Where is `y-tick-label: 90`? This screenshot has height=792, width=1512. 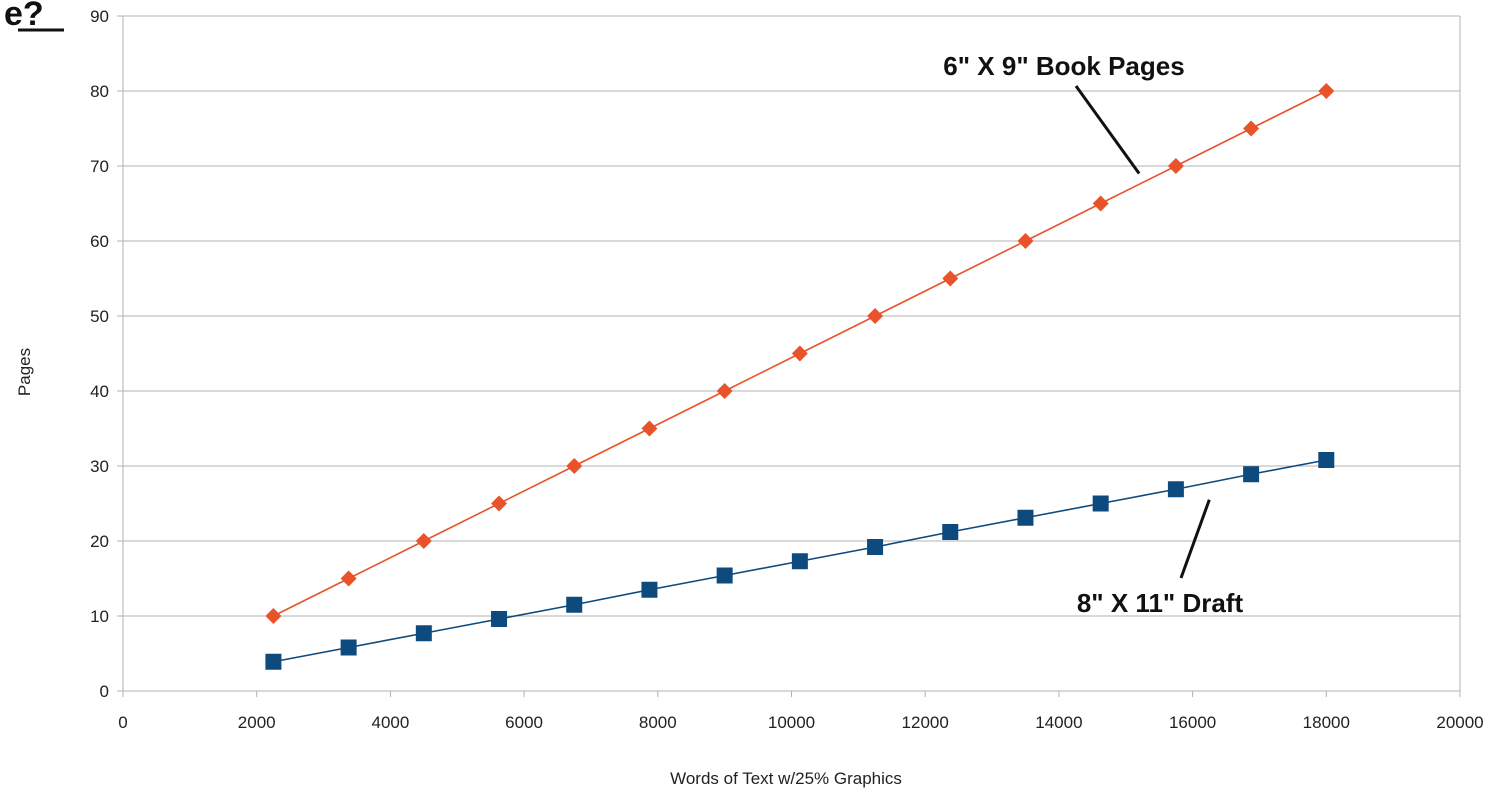 y-tick-label: 90 is located at coordinates (99, 16).